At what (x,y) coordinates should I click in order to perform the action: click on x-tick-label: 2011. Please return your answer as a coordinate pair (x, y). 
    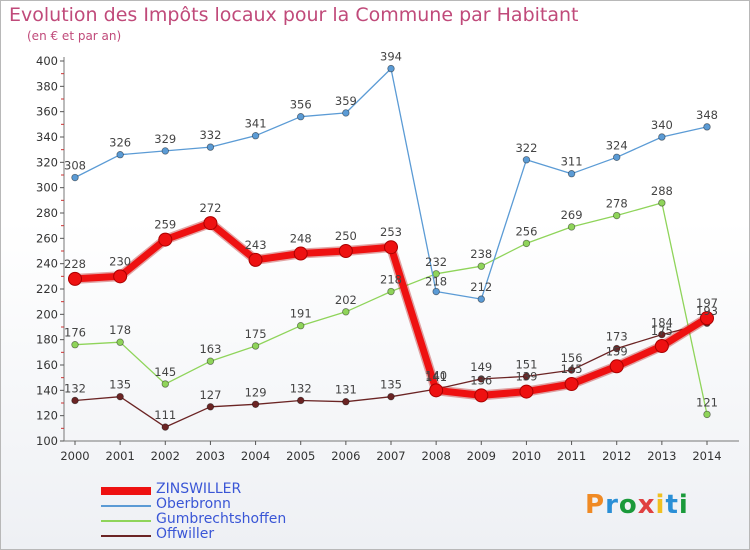
    Looking at the image, I should click on (571, 456).